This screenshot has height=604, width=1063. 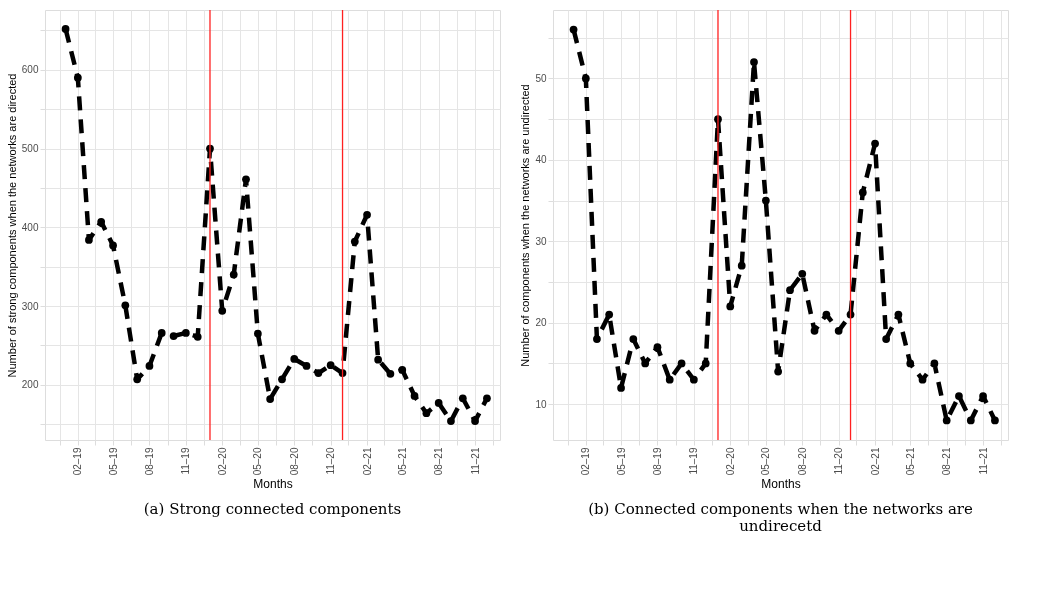 What do you see at coordinates (541, 404) in the screenshot?
I see `y-tick-label: 10` at bounding box center [541, 404].